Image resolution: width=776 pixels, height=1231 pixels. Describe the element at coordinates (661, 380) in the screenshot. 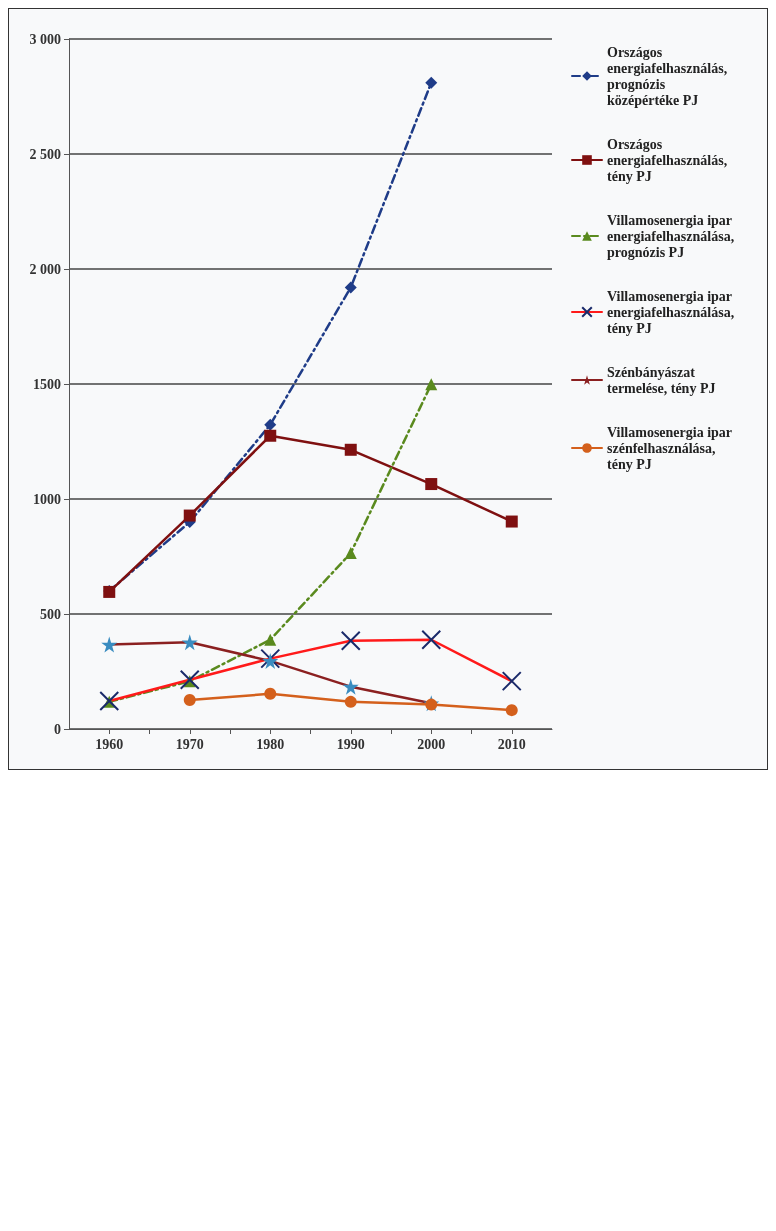

I see `legend-label: Szénbányászat termelése, tény PJ` at that location.